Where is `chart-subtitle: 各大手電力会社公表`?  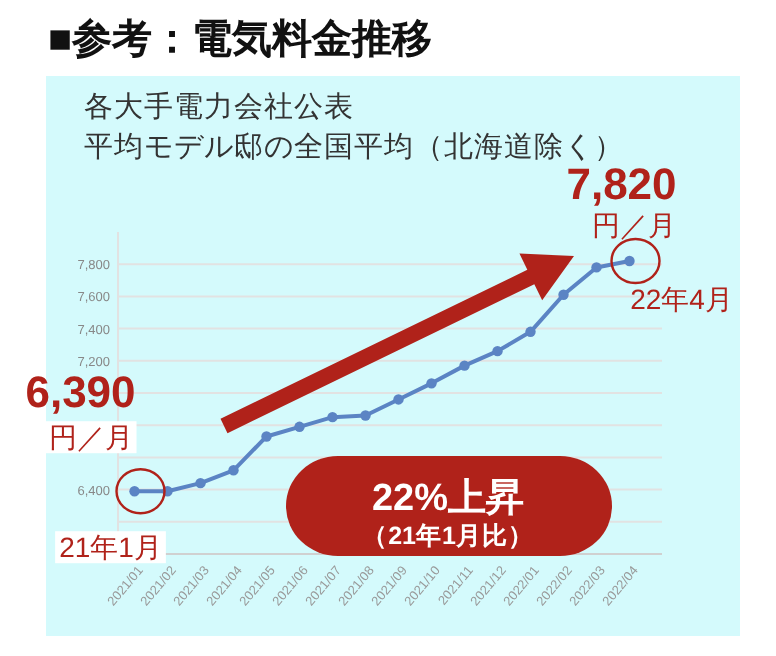 chart-subtitle: 各大手電力会社公表 is located at coordinates (219, 107).